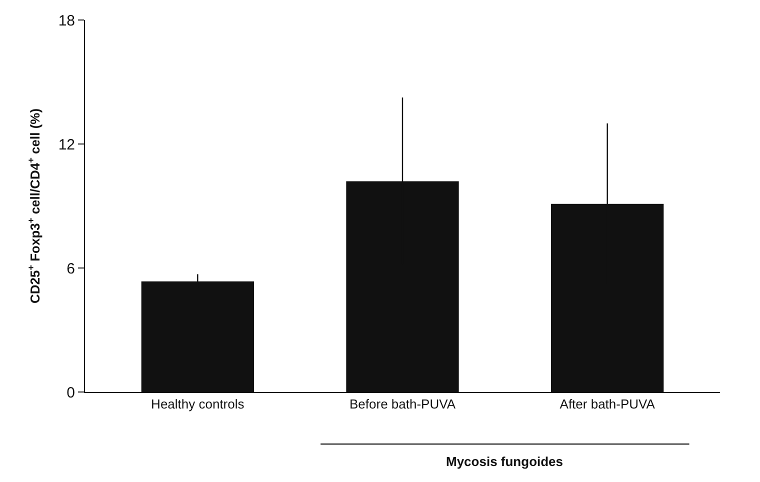 This screenshot has width=760, height=482. What do you see at coordinates (505, 461) in the screenshot?
I see `text: Mycosis fungoides` at bounding box center [505, 461].